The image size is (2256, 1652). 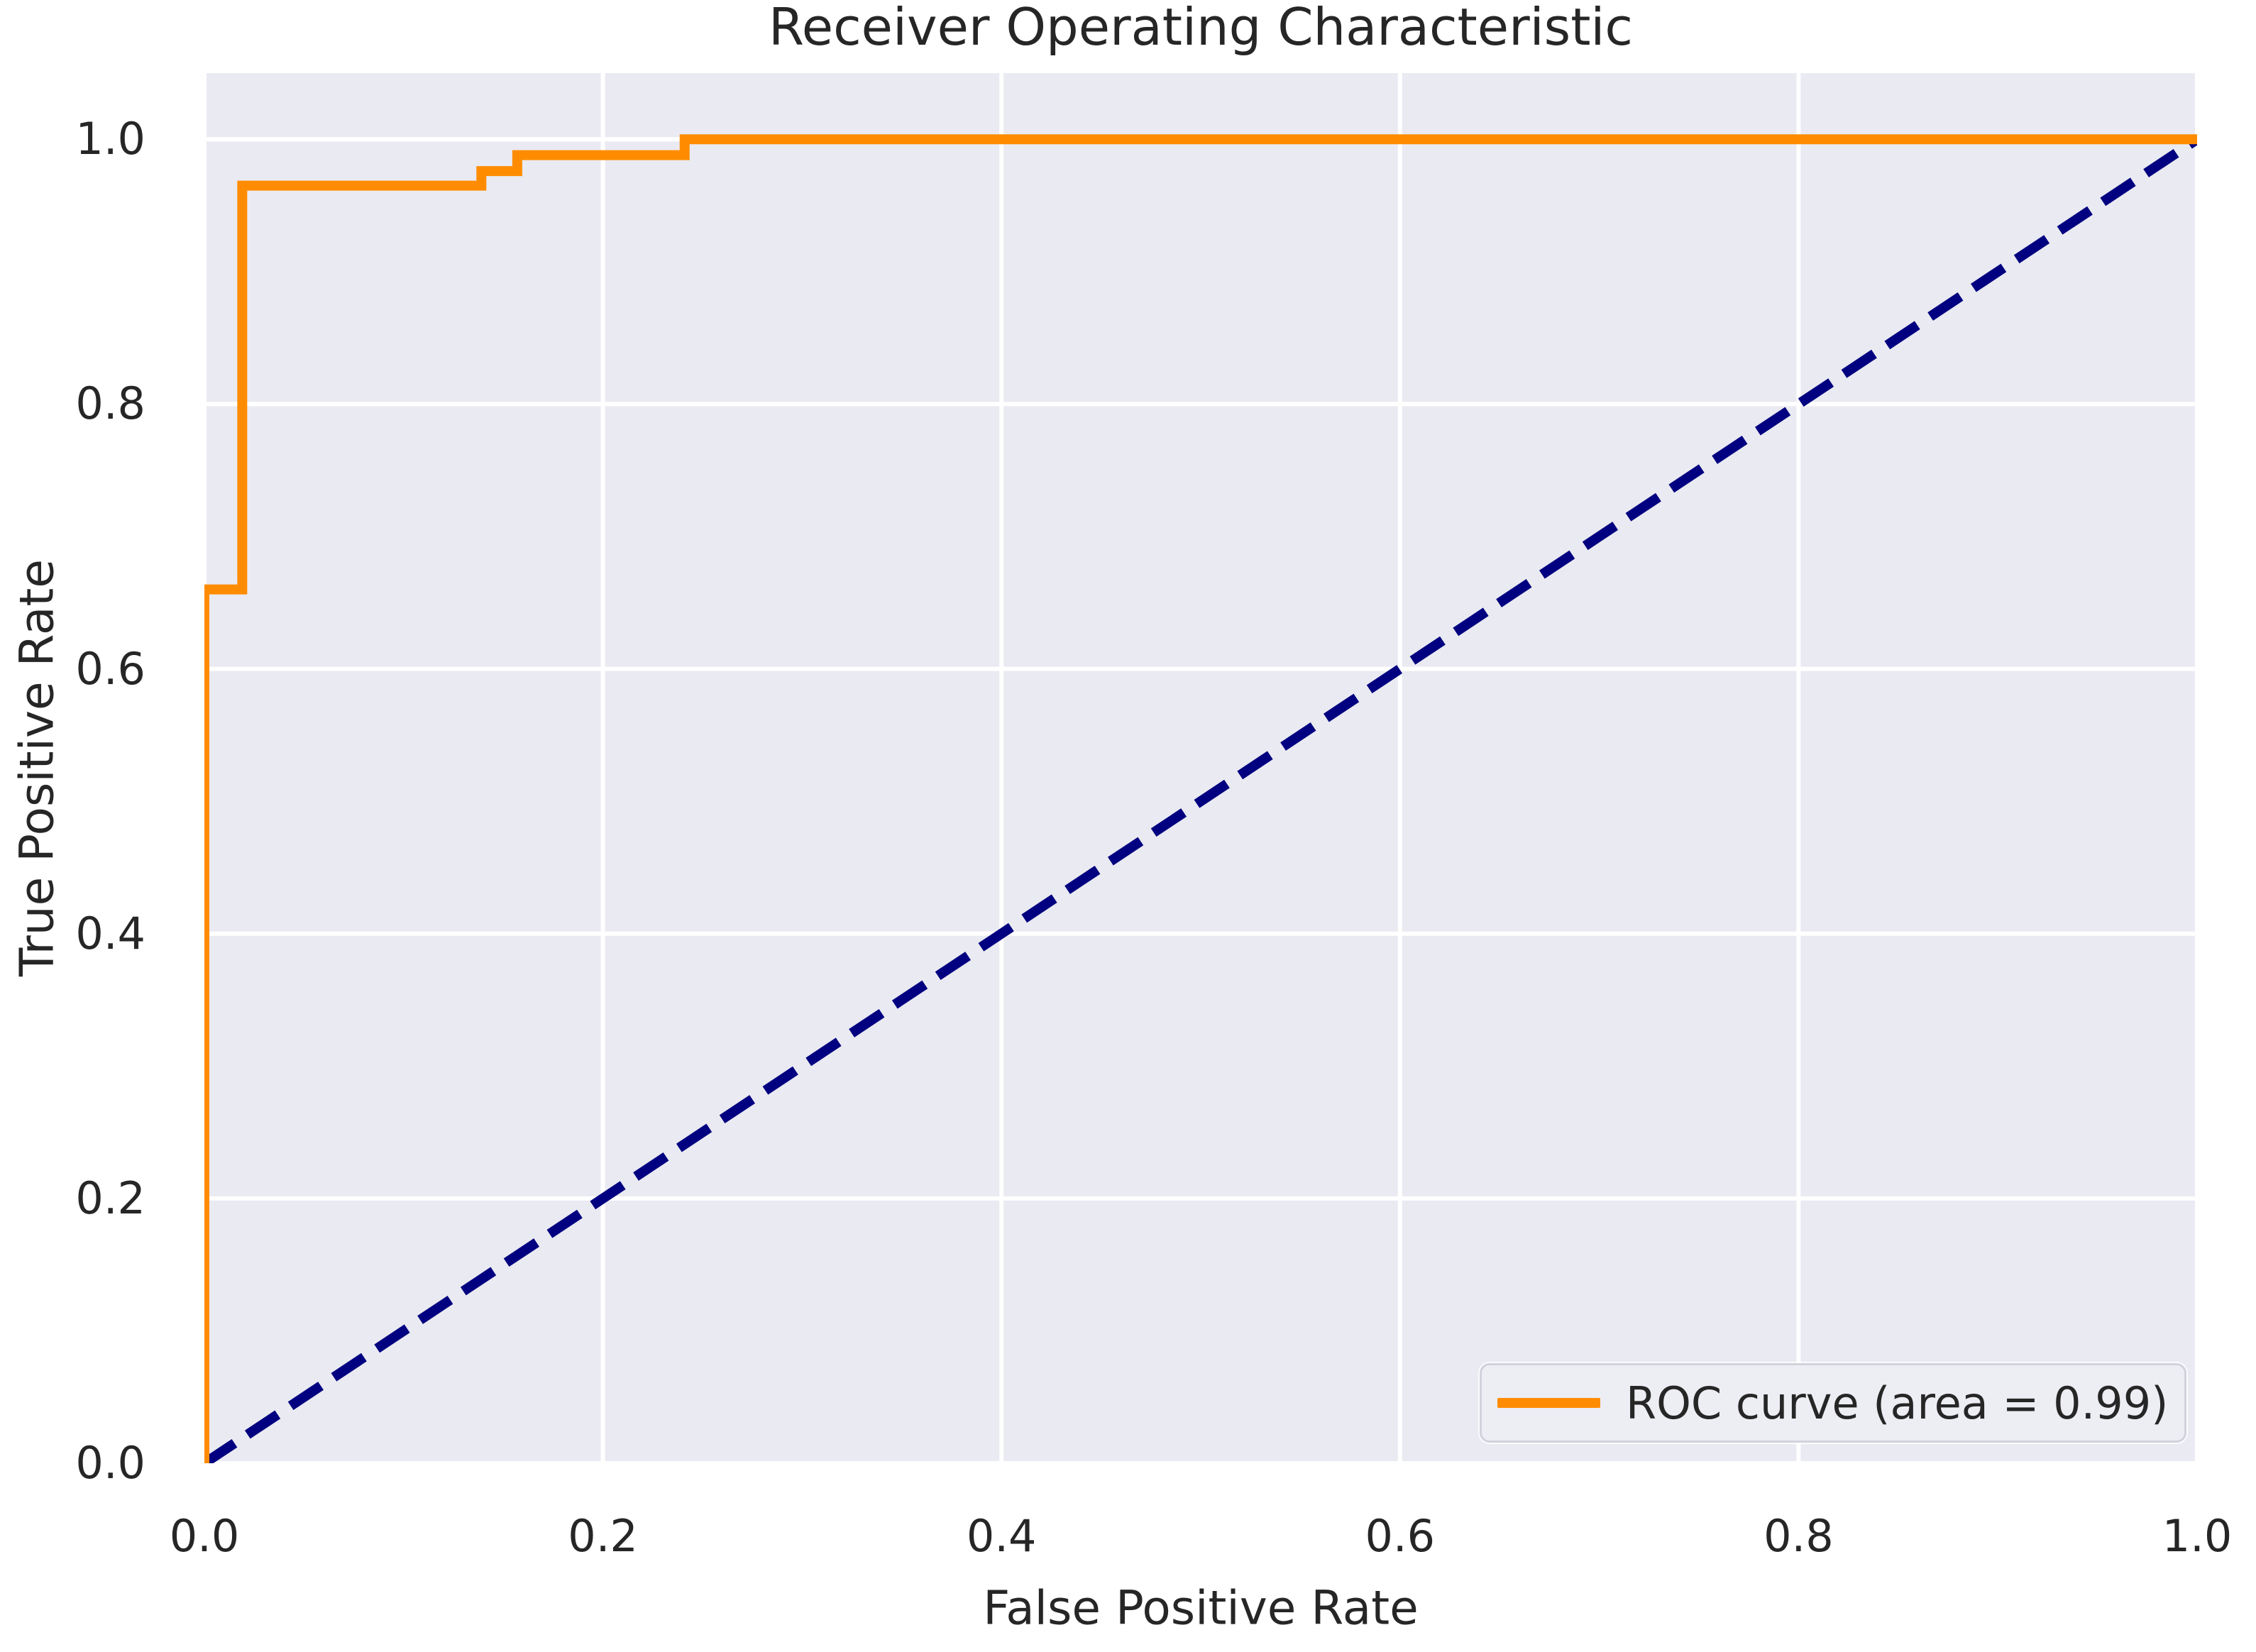 I want to click on x-tick-label: 0.2, so click(x=603, y=1536).